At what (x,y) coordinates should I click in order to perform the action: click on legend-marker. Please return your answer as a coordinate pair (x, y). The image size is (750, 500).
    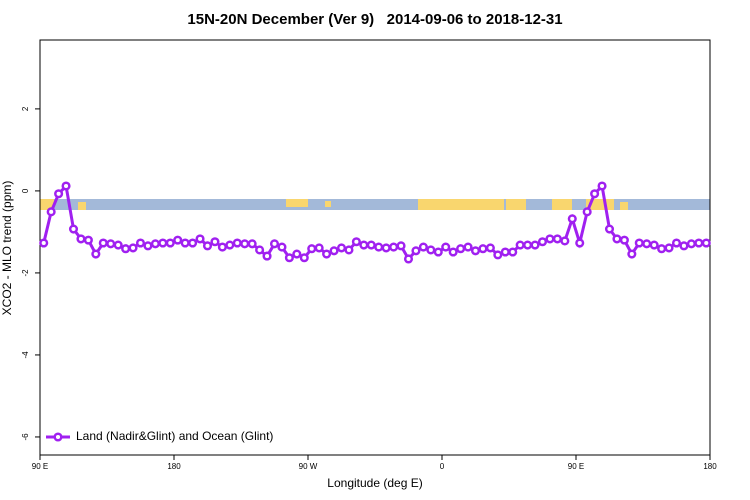
    Looking at the image, I should click on (58, 437).